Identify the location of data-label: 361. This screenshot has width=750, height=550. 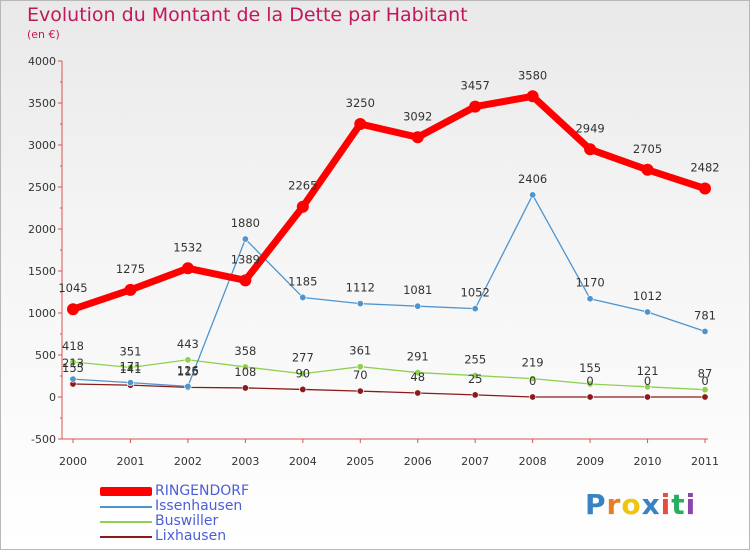
(360, 351).